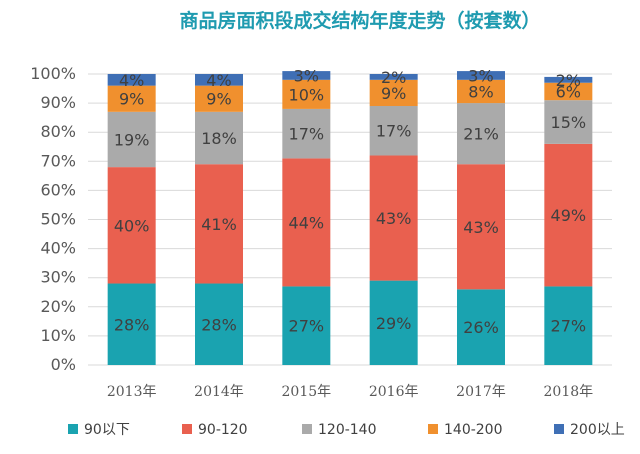 This screenshot has height=454, width=640. What do you see at coordinates (219, 392) in the screenshot?
I see `x-tick-label: 2014年` at bounding box center [219, 392].